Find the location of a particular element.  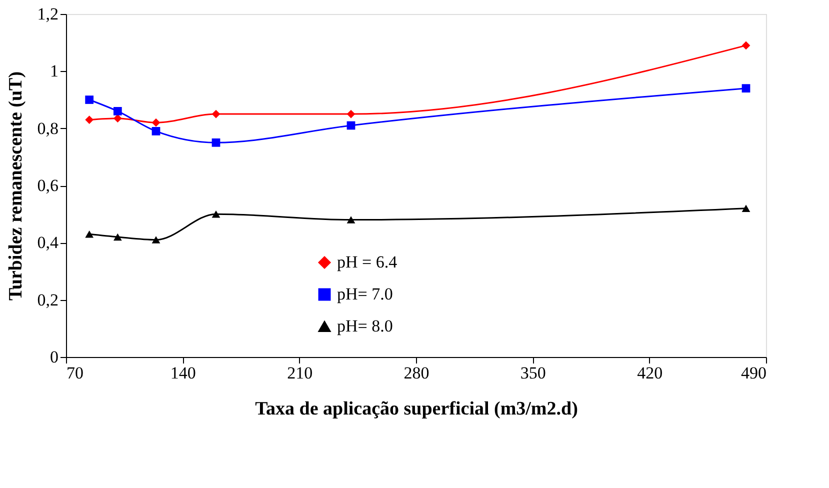

legend-label: pH = 6.4 is located at coordinates (367, 262).